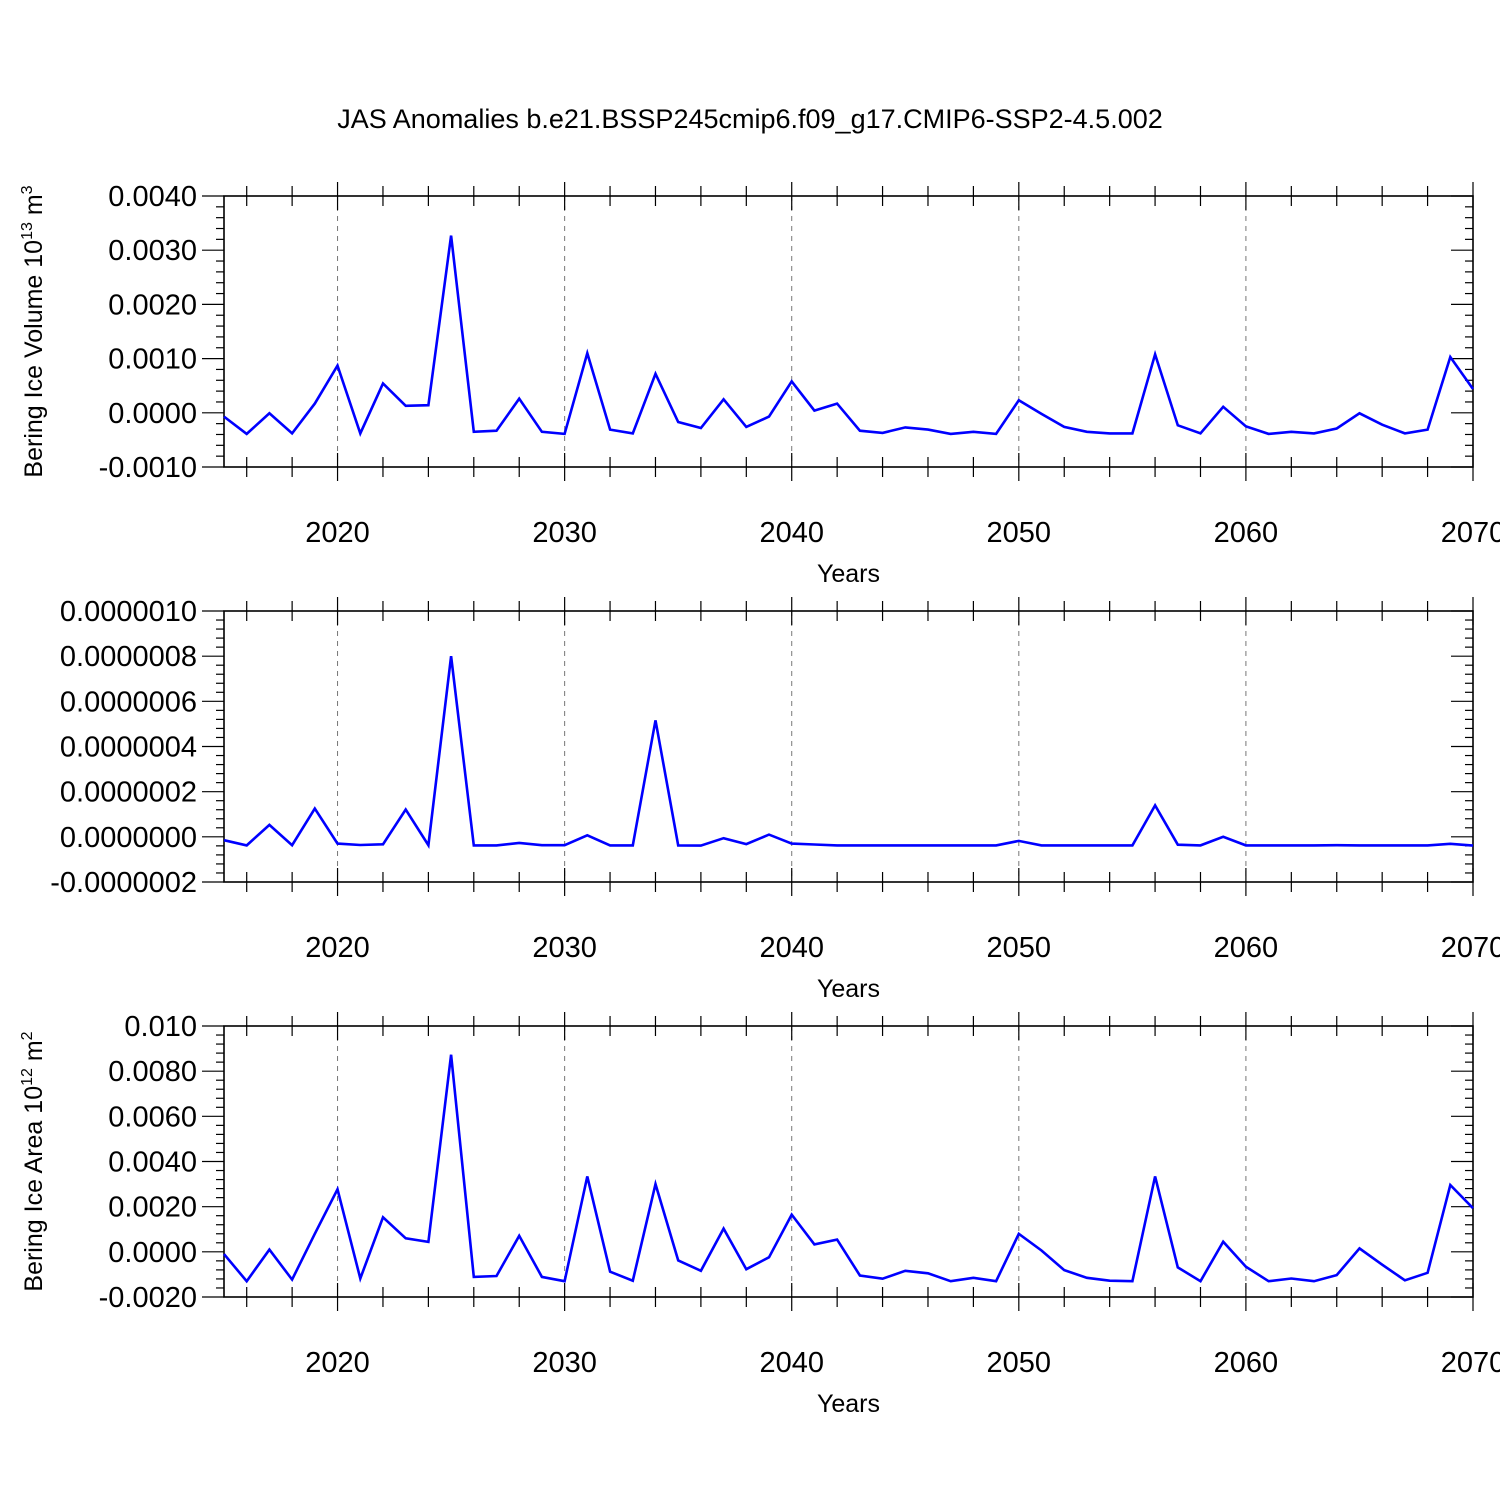  What do you see at coordinates (128, 612) in the screenshot?
I see `y-tick-label: 0.0000010` at bounding box center [128, 612].